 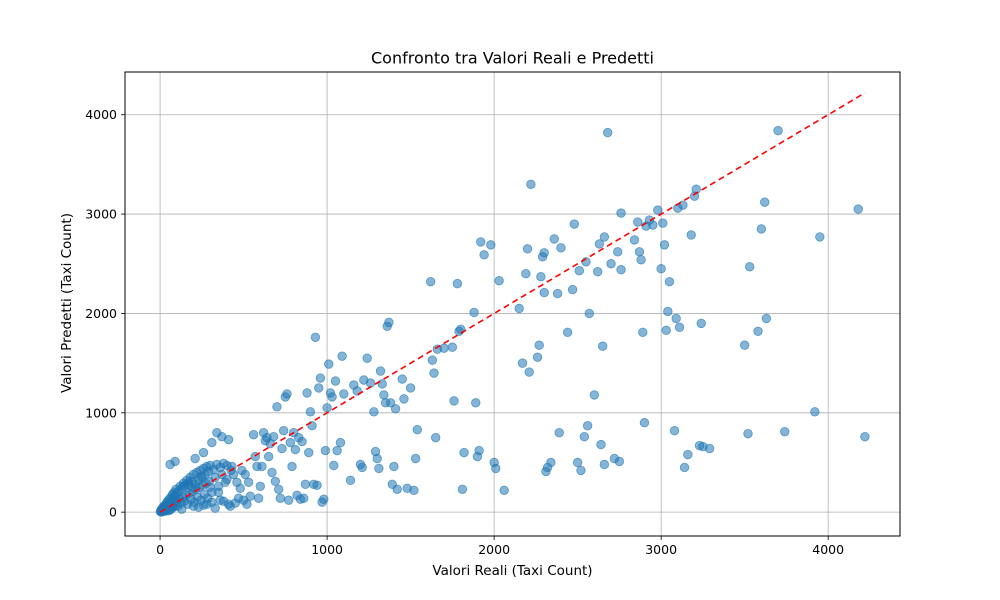 What do you see at coordinates (160, 549) in the screenshot?
I see `x-tick-label: 0` at bounding box center [160, 549].